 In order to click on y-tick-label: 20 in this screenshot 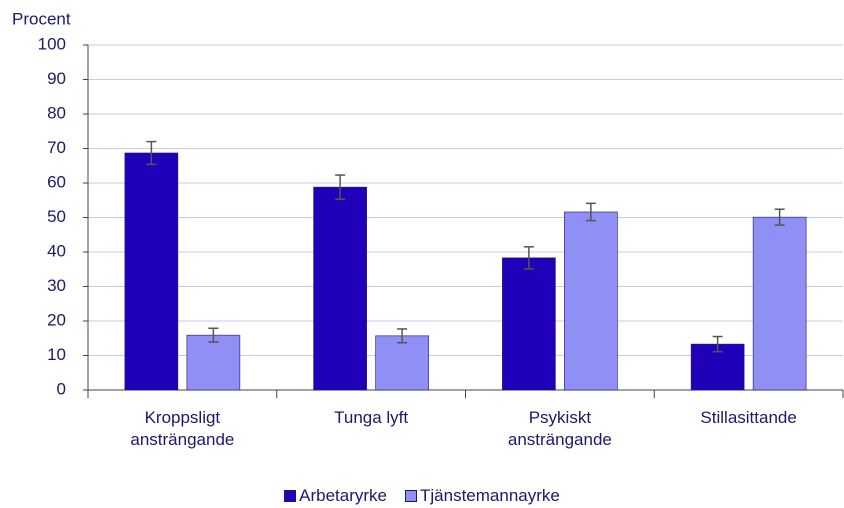, I will do `click(56, 319)`.